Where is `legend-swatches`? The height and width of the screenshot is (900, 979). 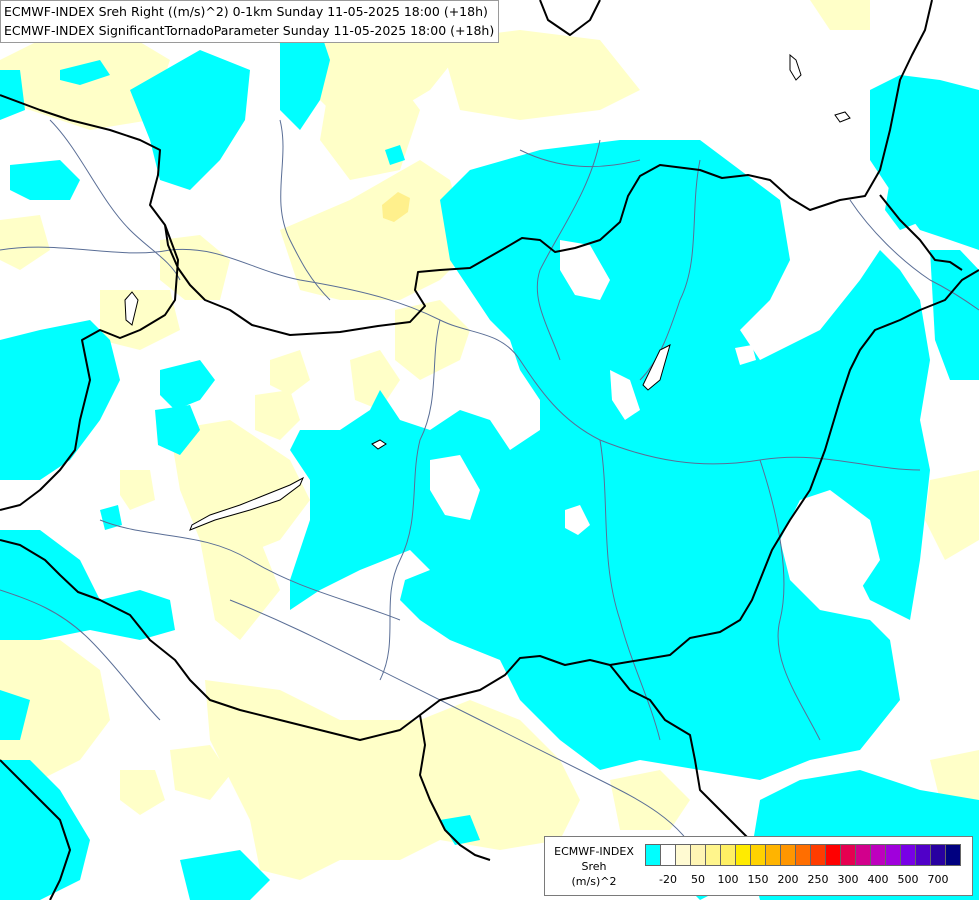 legend-swatches is located at coordinates (803, 855).